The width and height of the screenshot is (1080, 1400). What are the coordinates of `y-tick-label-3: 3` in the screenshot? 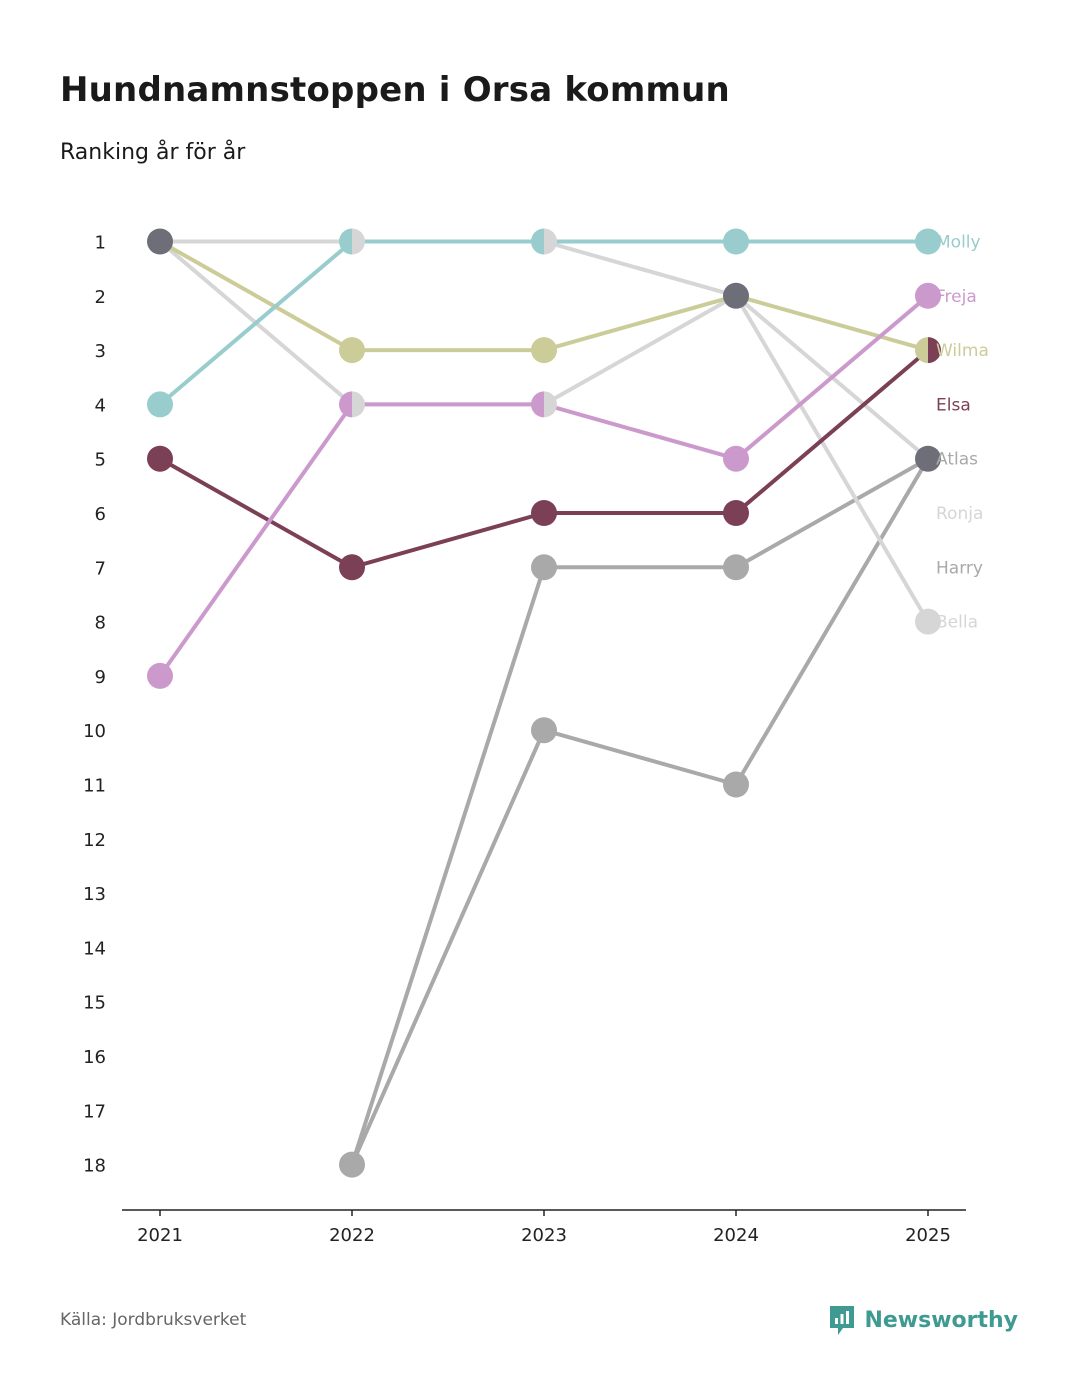 It's located at (100, 351).